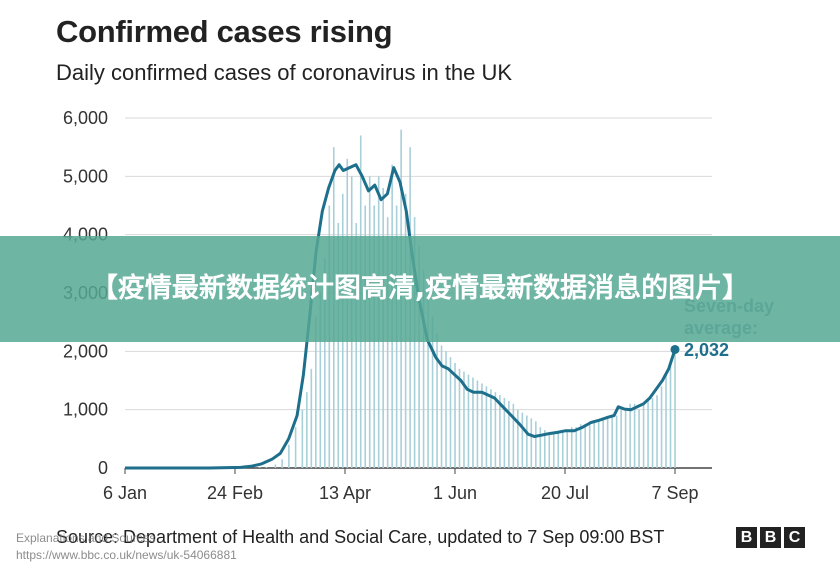 This screenshot has height=580, width=840. Describe the element at coordinates (345, 493) in the screenshot. I see `x-tick-label: 13 Apr` at that location.